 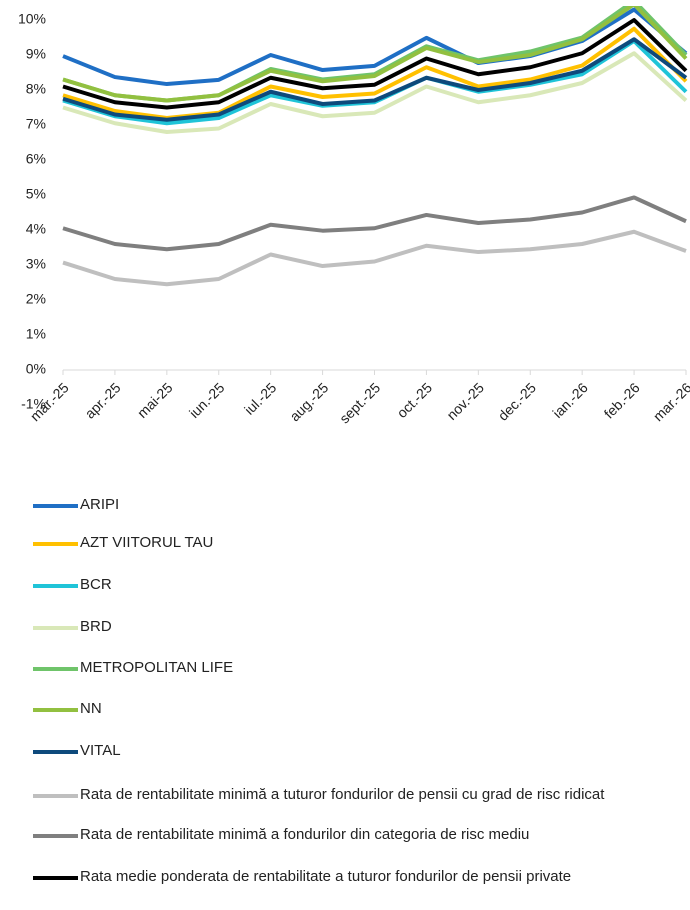 What do you see at coordinates (96, 626) in the screenshot?
I see `legend-label: BRD` at bounding box center [96, 626].